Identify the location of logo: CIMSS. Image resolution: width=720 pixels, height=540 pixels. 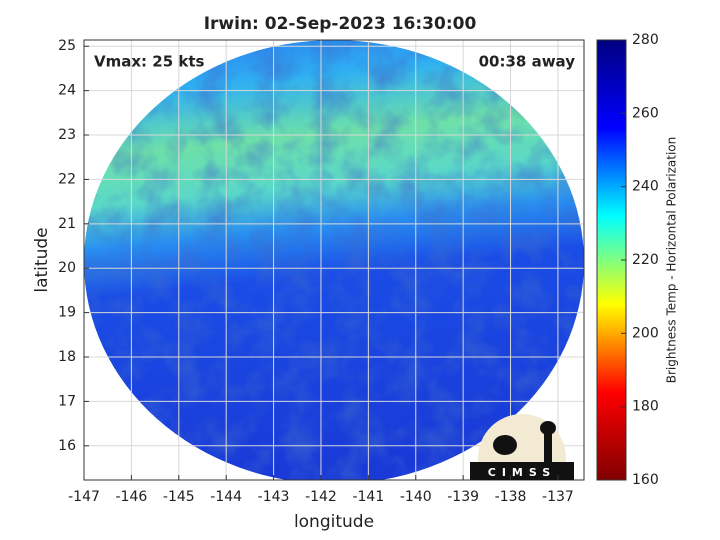
(522, 447).